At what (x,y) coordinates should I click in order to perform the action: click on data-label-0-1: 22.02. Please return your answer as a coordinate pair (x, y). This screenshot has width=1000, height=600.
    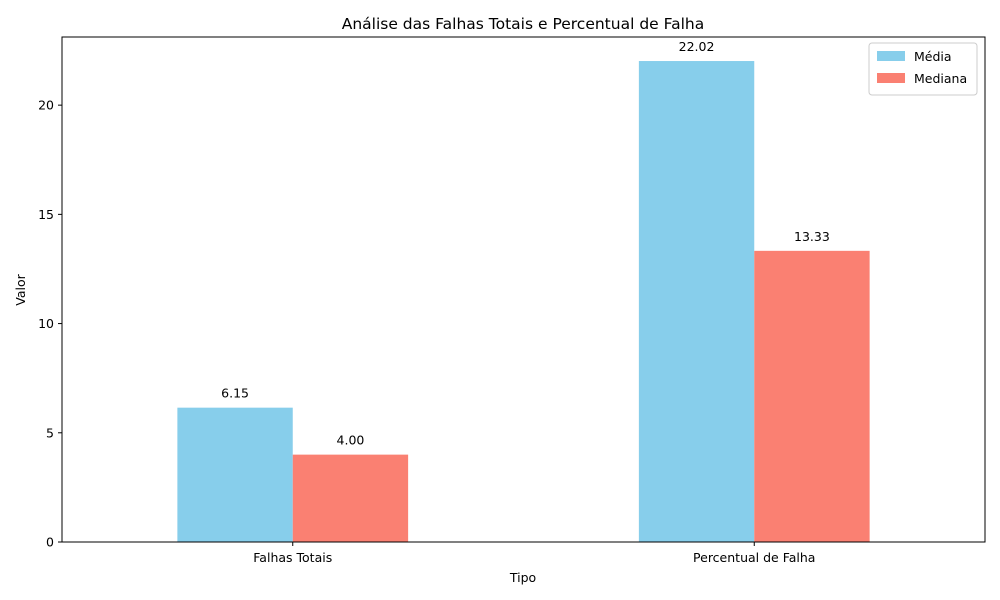
    Looking at the image, I should click on (697, 46).